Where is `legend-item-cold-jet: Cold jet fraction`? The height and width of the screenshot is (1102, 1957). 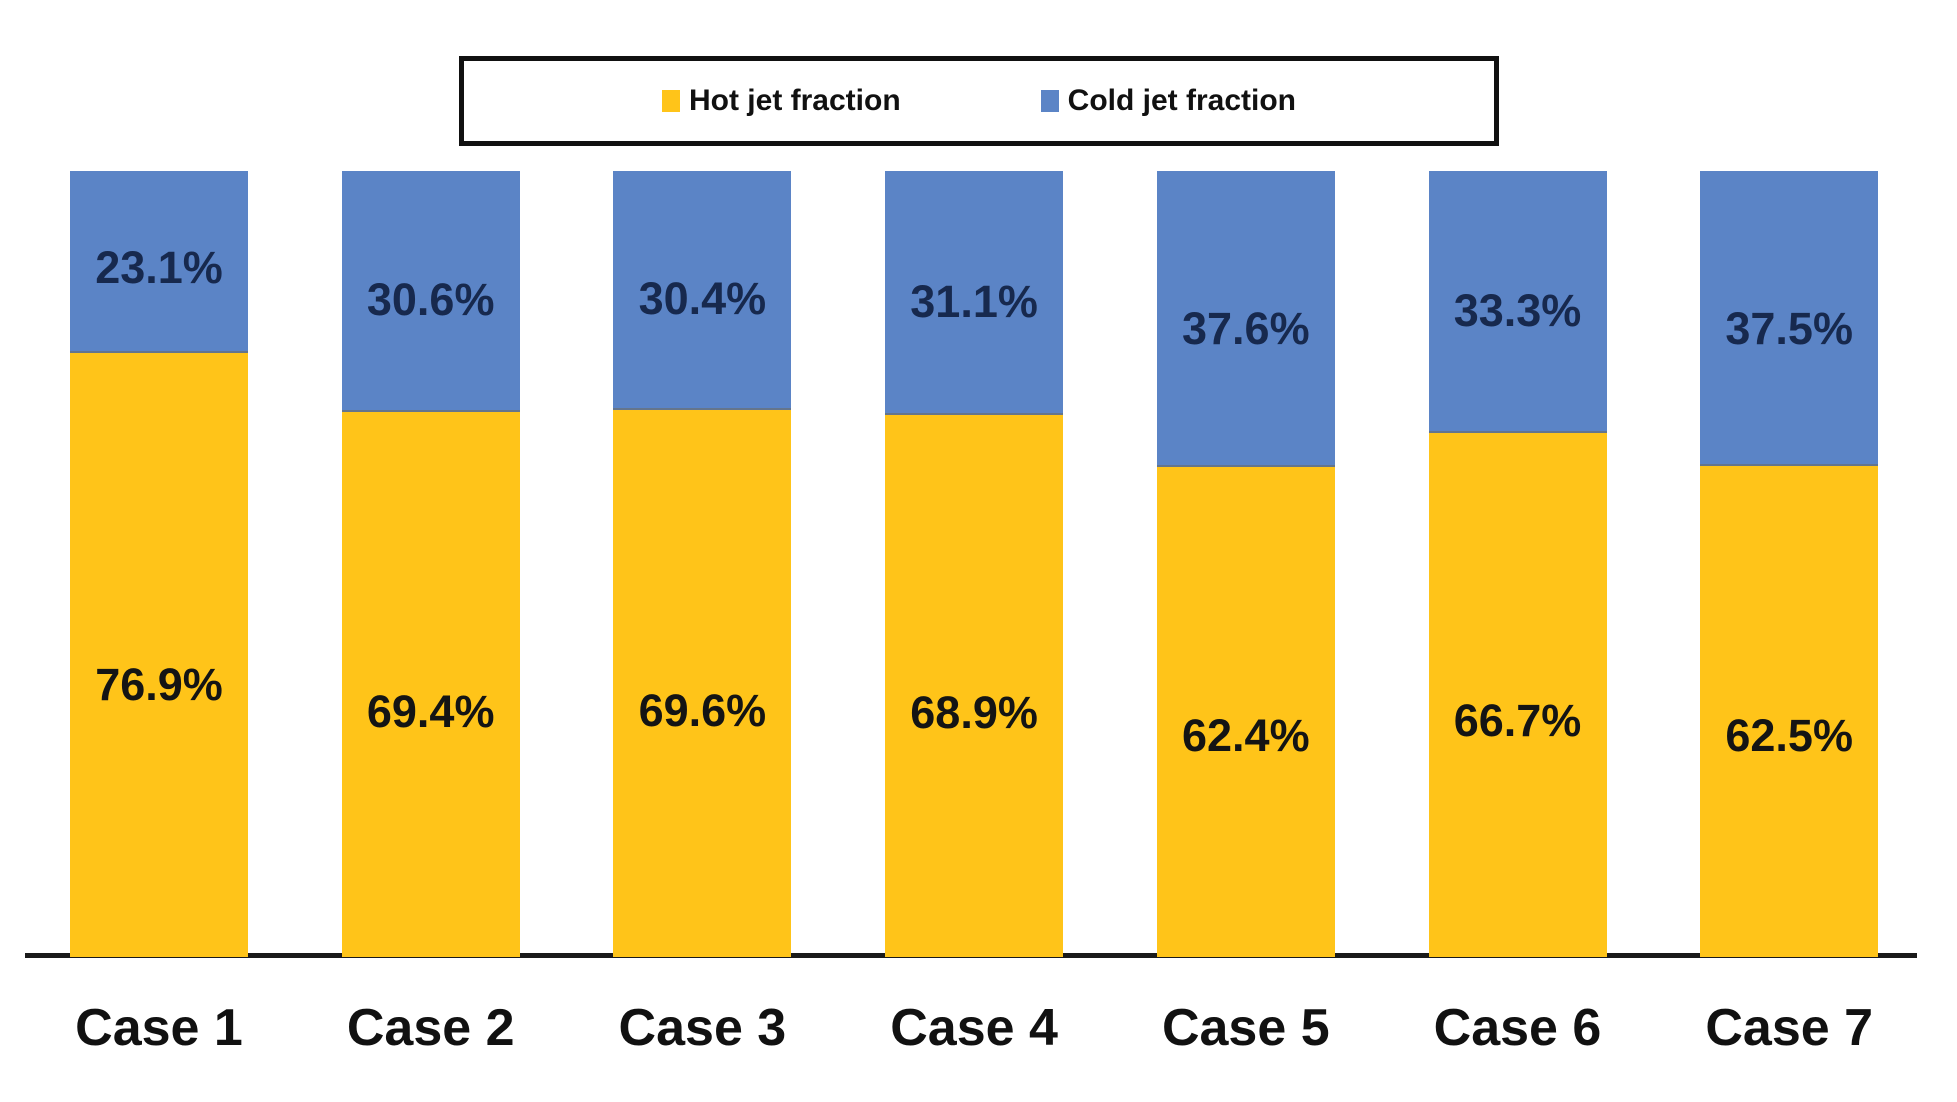 legend-item-cold-jet: Cold jet fraction is located at coordinates (1168, 101).